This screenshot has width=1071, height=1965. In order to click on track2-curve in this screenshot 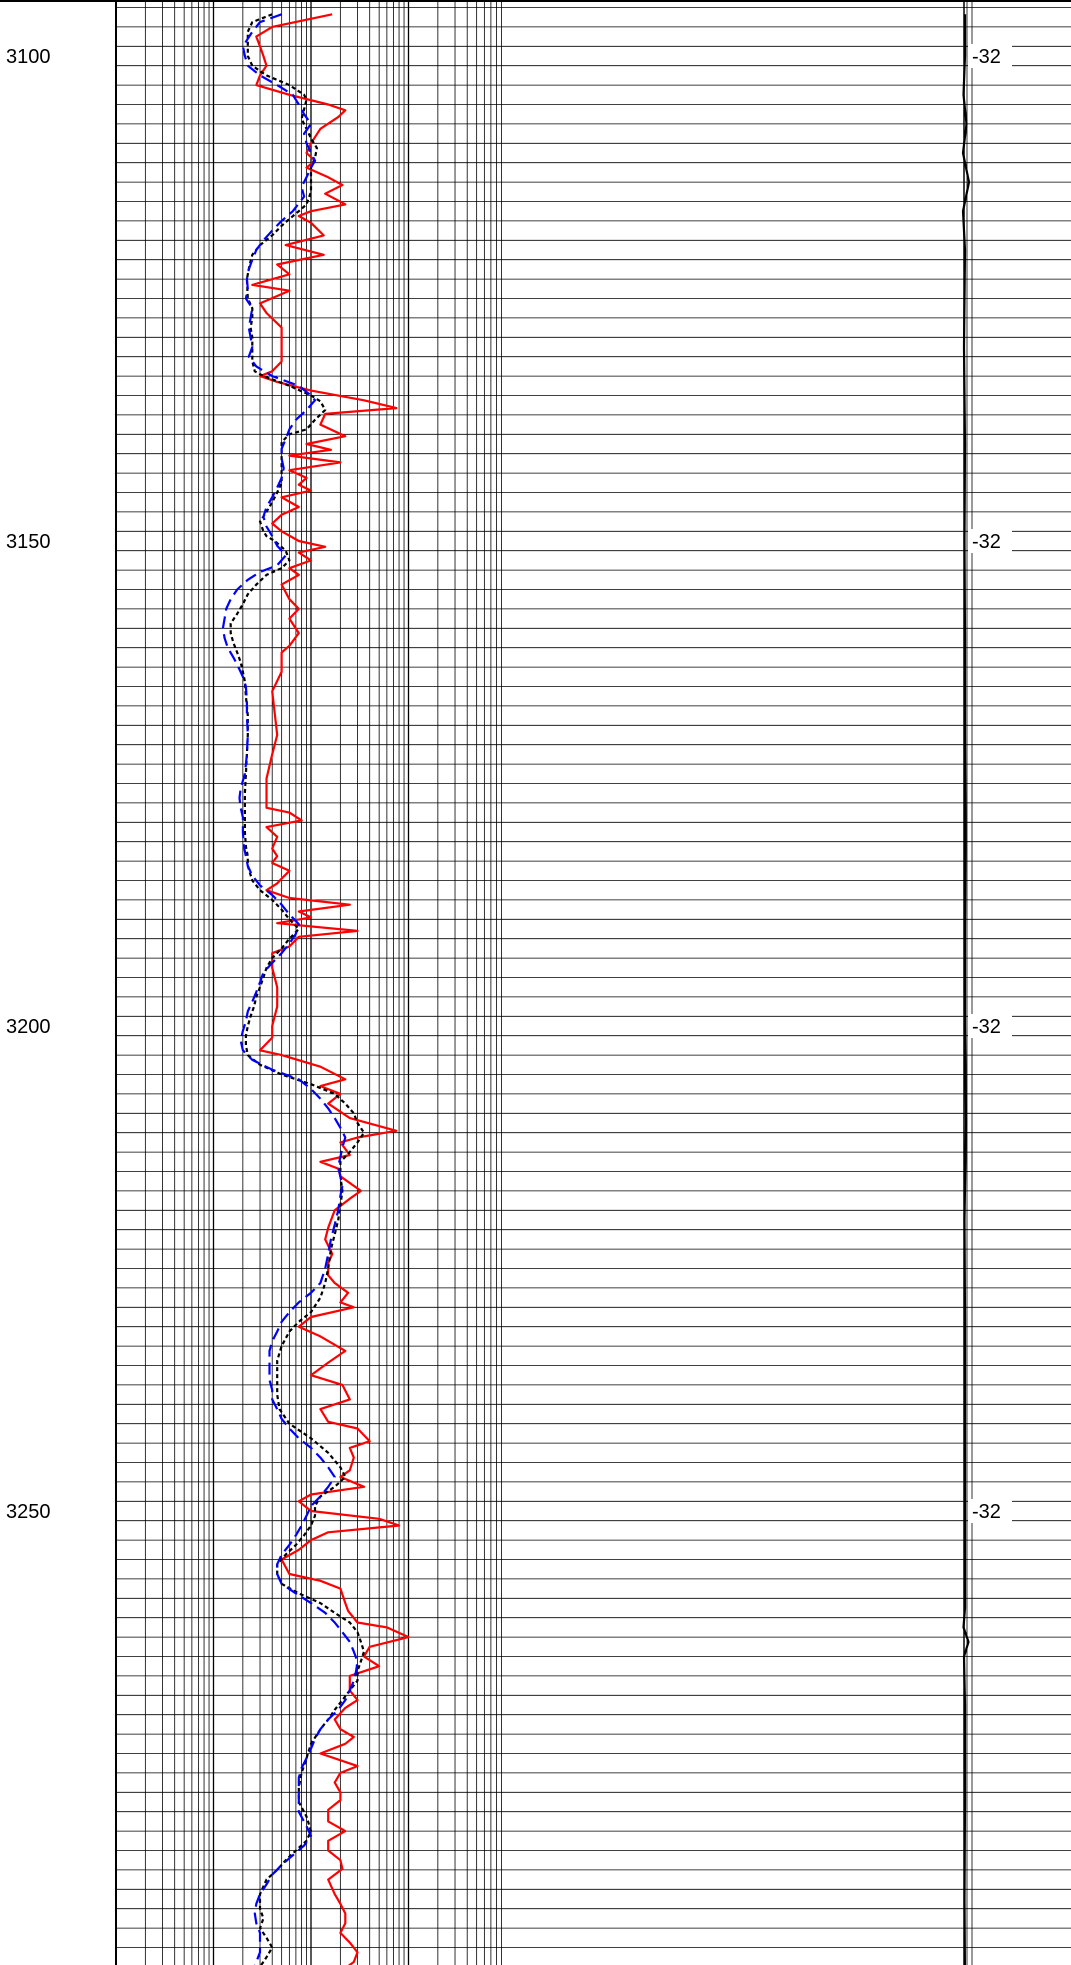, I will do `click(966, 989)`.